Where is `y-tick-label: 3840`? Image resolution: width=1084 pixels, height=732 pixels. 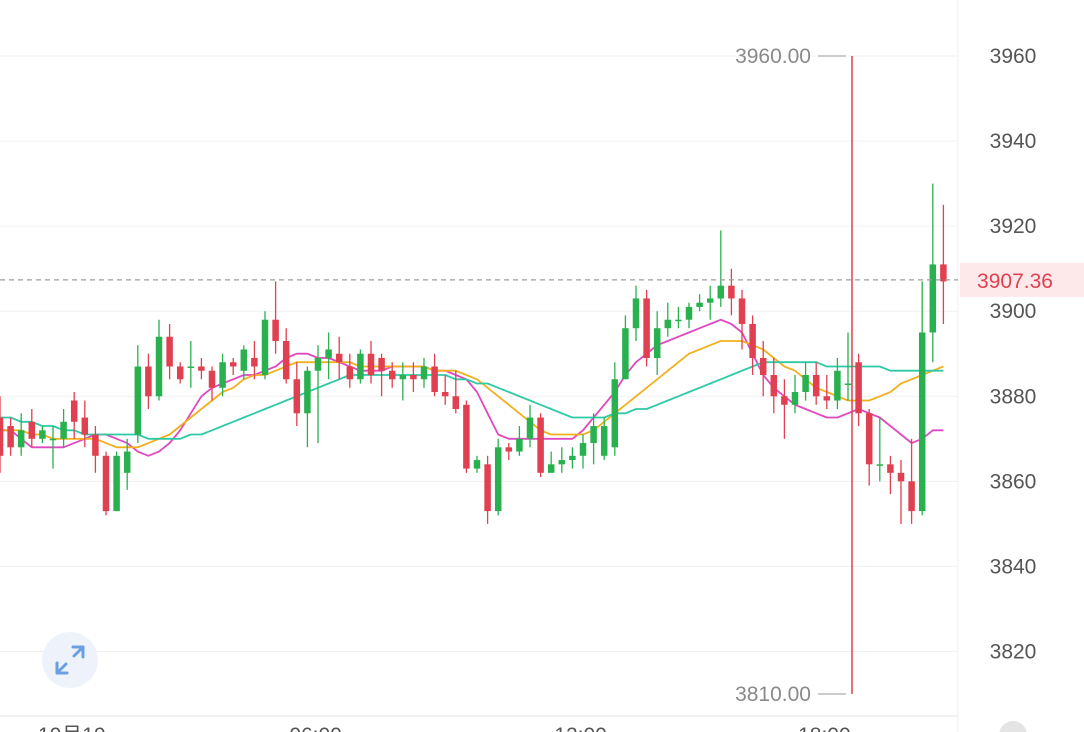
y-tick-label: 3840 is located at coordinates (1013, 566).